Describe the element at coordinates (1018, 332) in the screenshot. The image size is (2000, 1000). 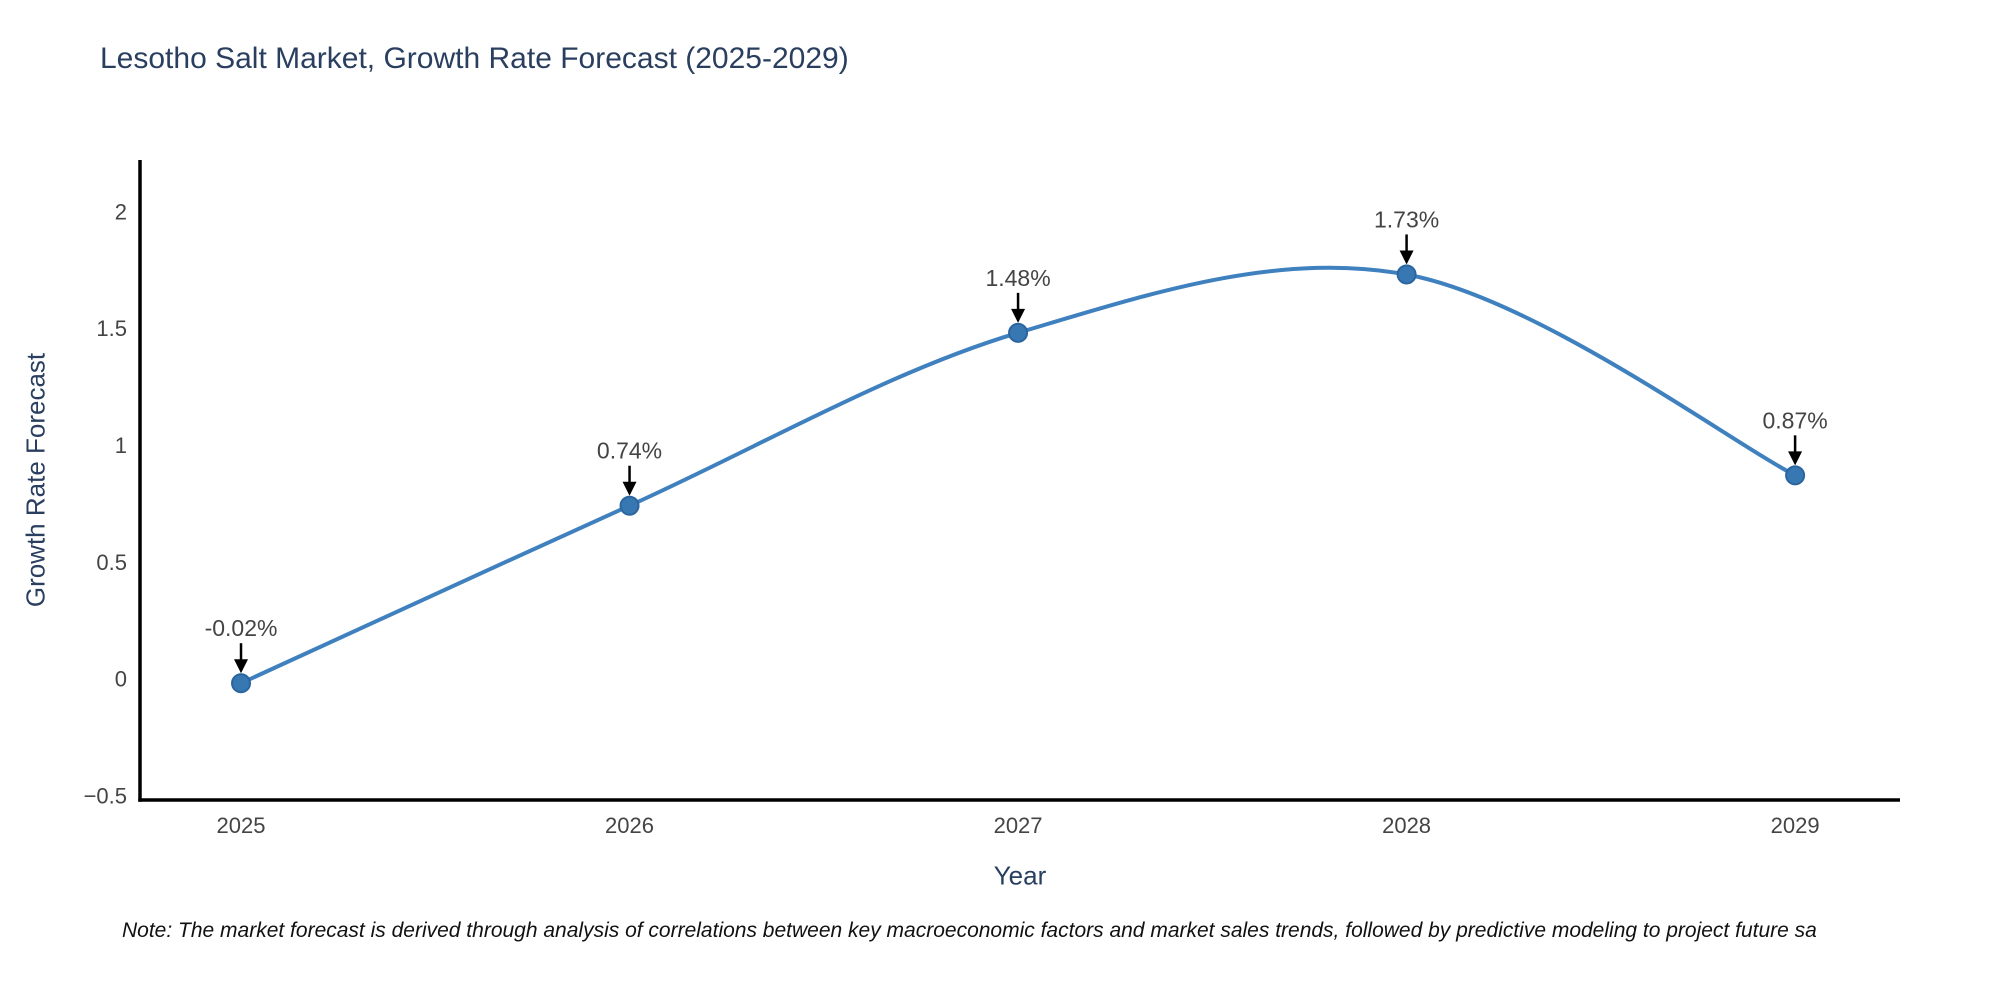
I see `data-point-marker-2027` at that location.